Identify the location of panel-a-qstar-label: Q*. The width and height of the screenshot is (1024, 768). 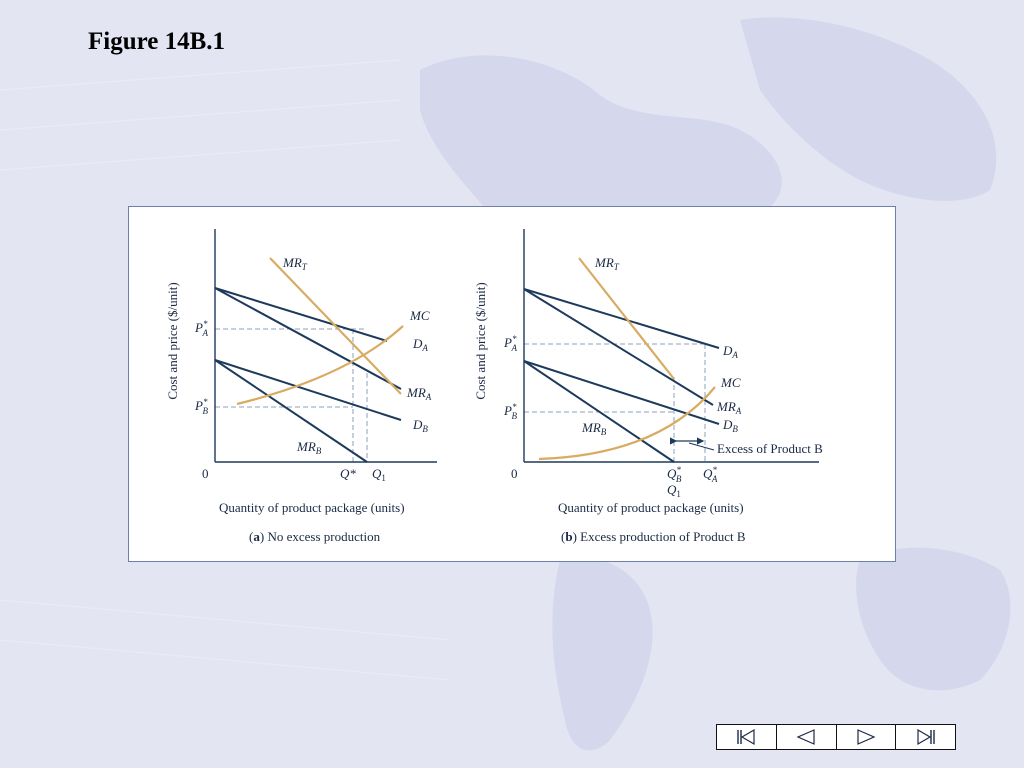
(348, 473).